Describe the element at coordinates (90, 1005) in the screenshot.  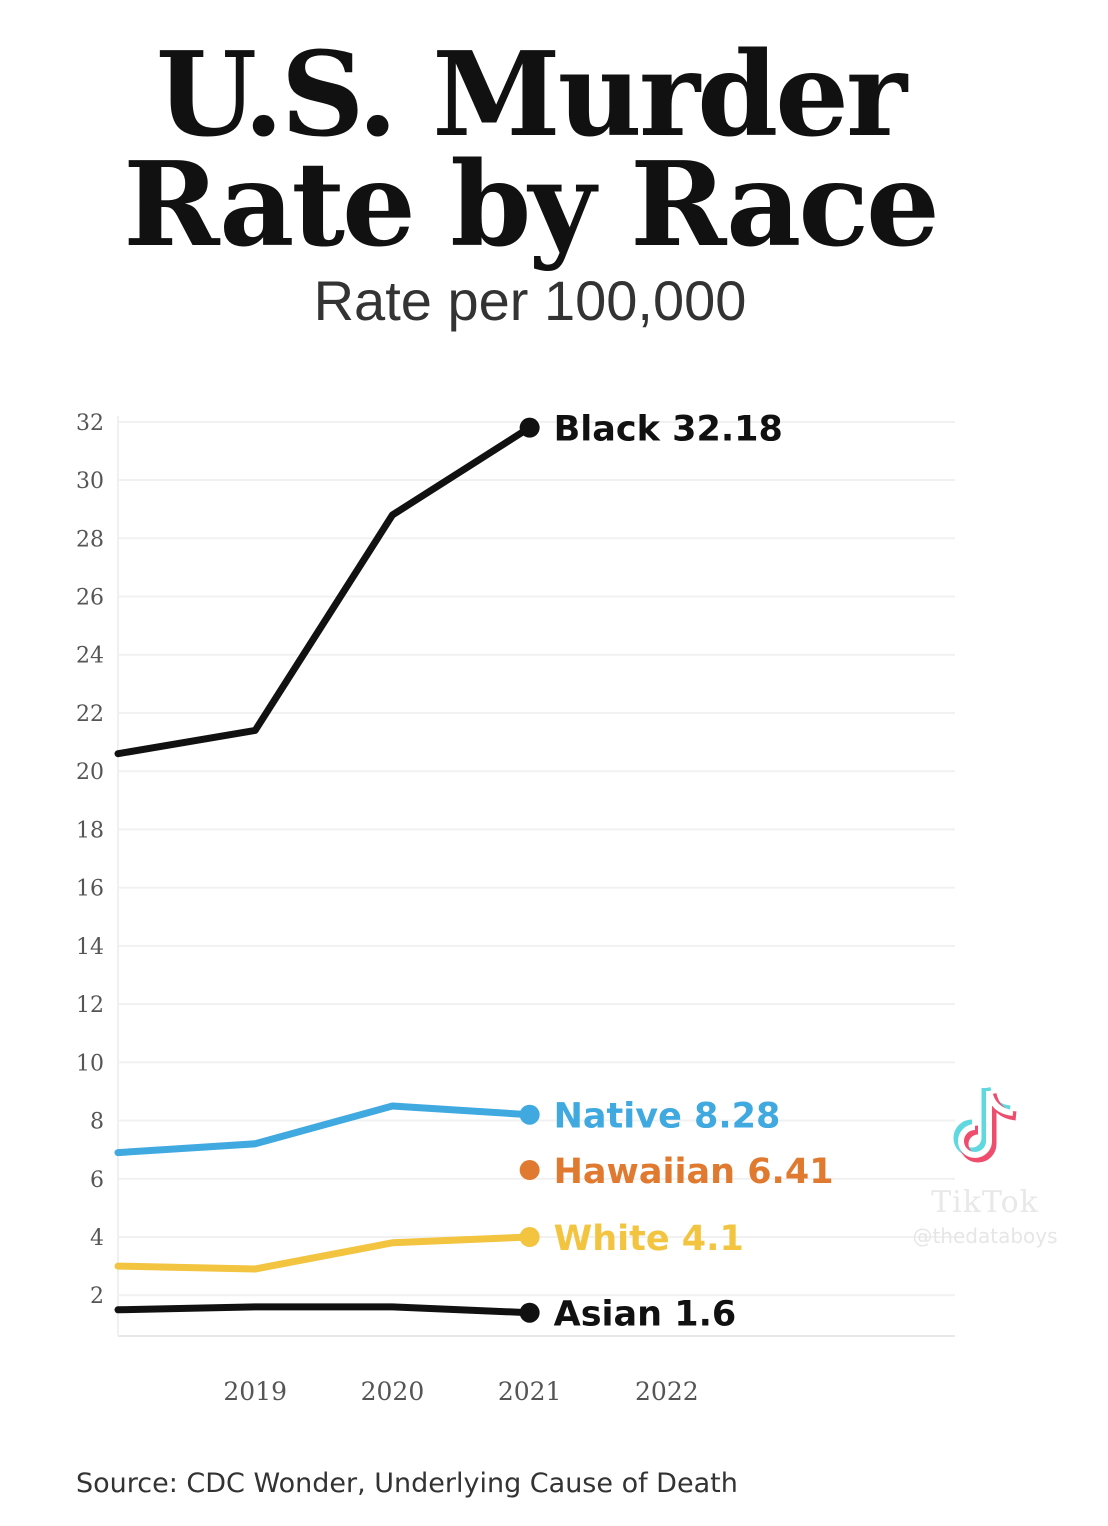
I see `y-tick-12: 12` at that location.